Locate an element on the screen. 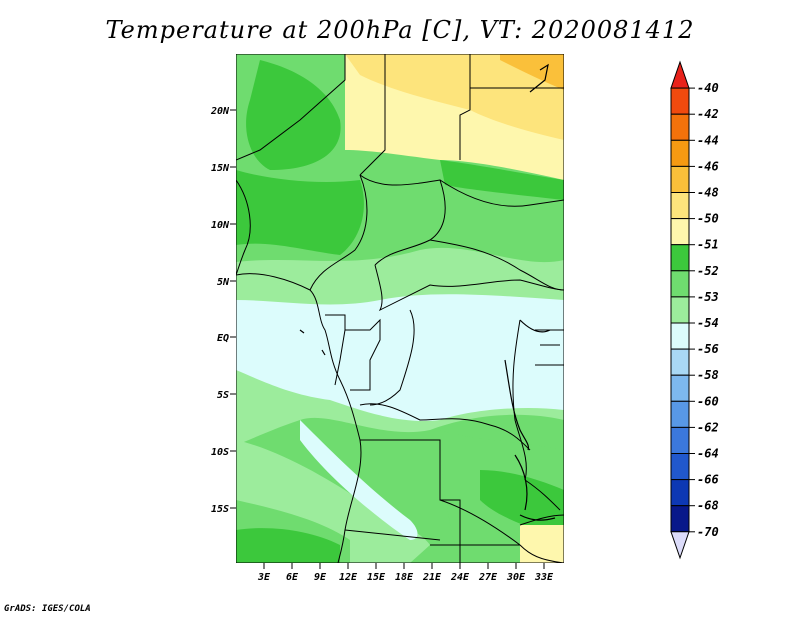 This screenshot has width=800, height=618. colorbar-label: -50 is located at coordinates (708, 219).